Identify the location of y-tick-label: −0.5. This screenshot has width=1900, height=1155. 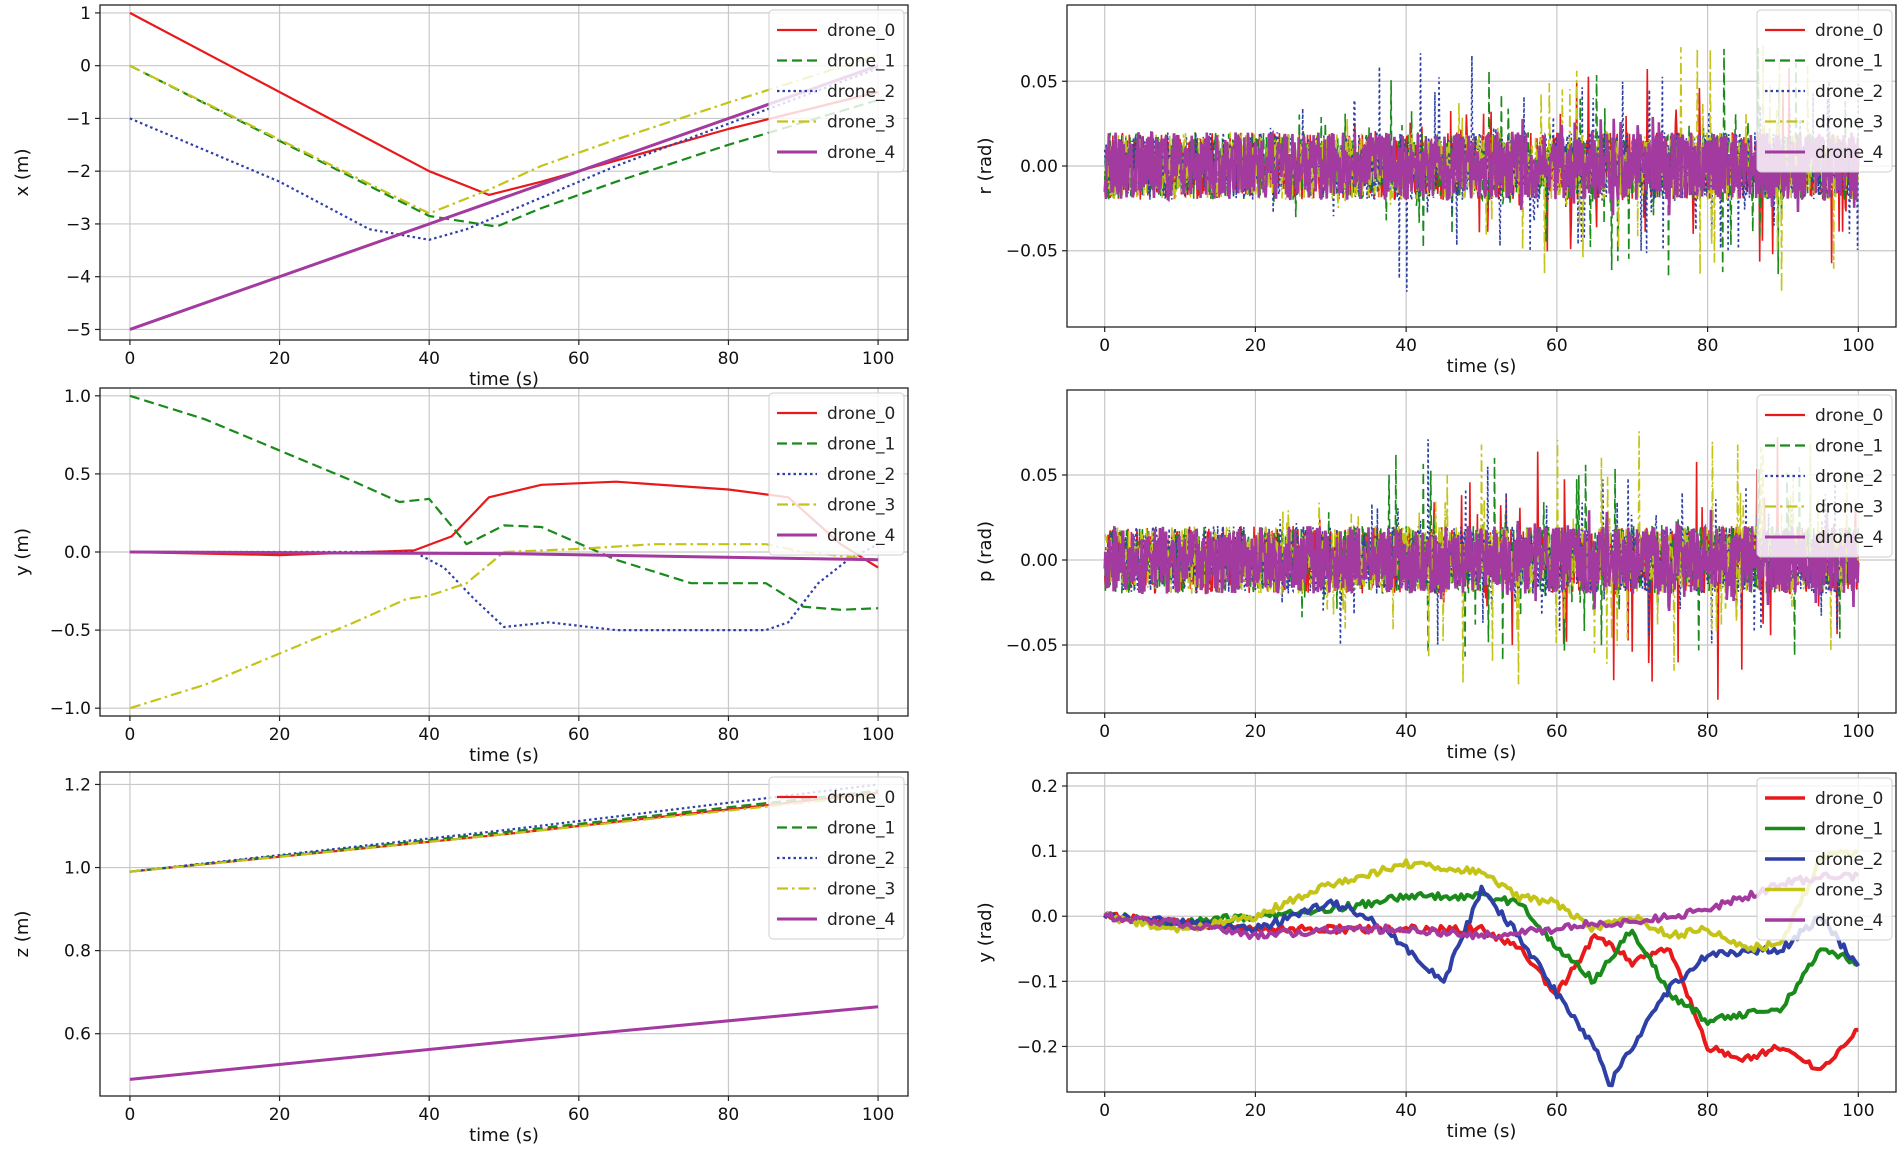
(70, 631).